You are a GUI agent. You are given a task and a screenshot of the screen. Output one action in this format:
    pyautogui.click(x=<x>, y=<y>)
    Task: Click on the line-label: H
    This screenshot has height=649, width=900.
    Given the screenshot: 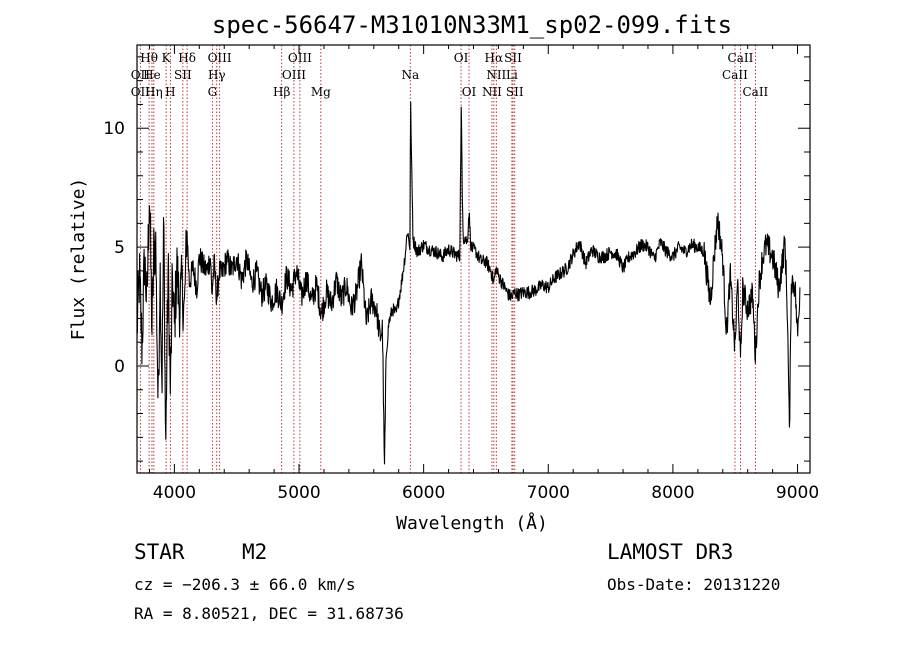 What is the action you would take?
    pyautogui.click(x=170, y=92)
    